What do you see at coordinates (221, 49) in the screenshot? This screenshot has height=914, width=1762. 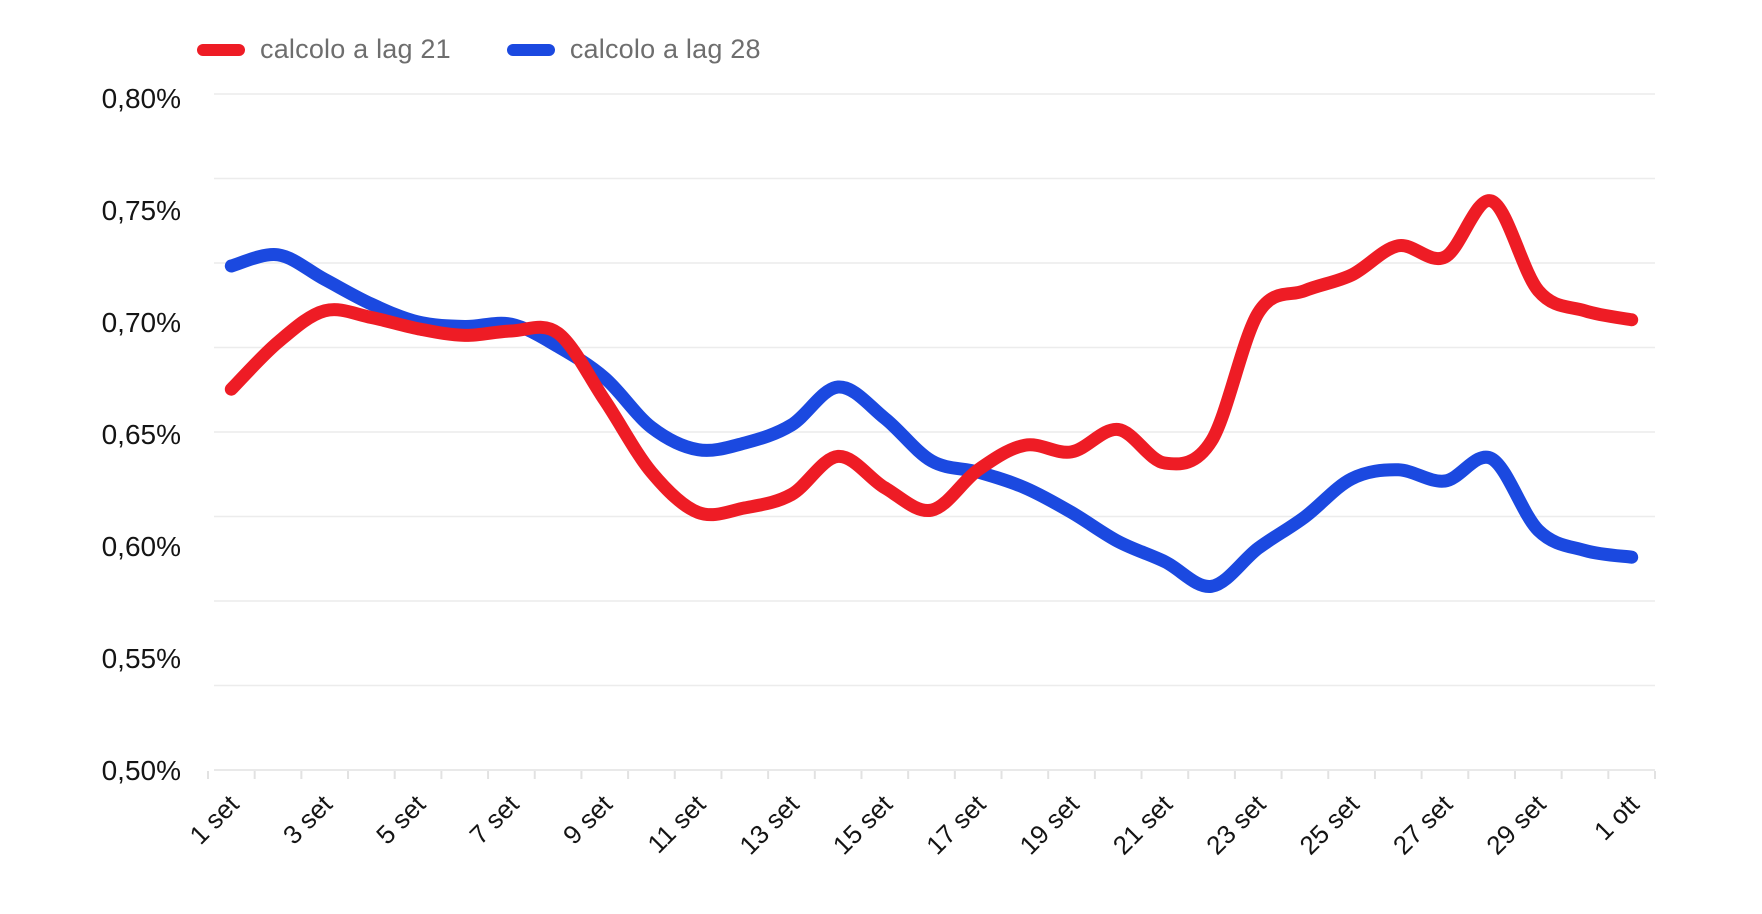 I see `legend-swatch-red-icon` at bounding box center [221, 49].